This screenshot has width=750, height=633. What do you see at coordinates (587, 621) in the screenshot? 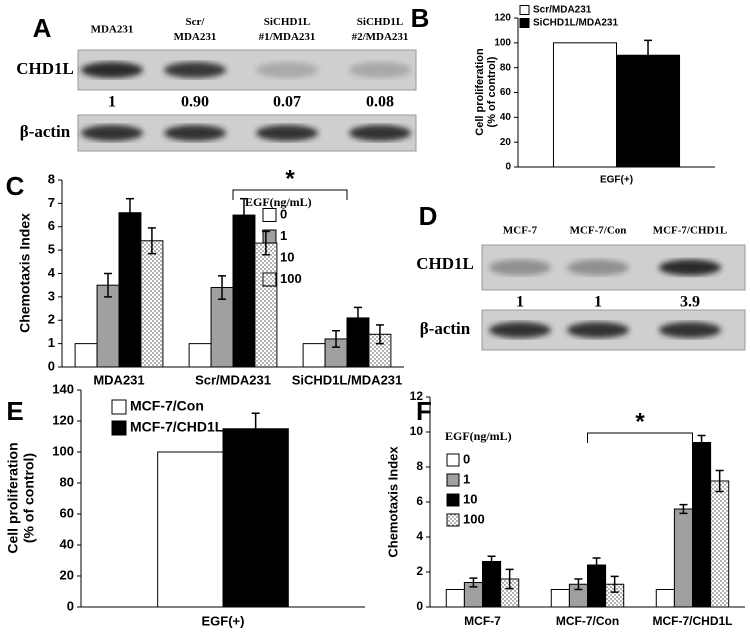
I see `x-tick-label: MCF-7/Con` at bounding box center [587, 621].